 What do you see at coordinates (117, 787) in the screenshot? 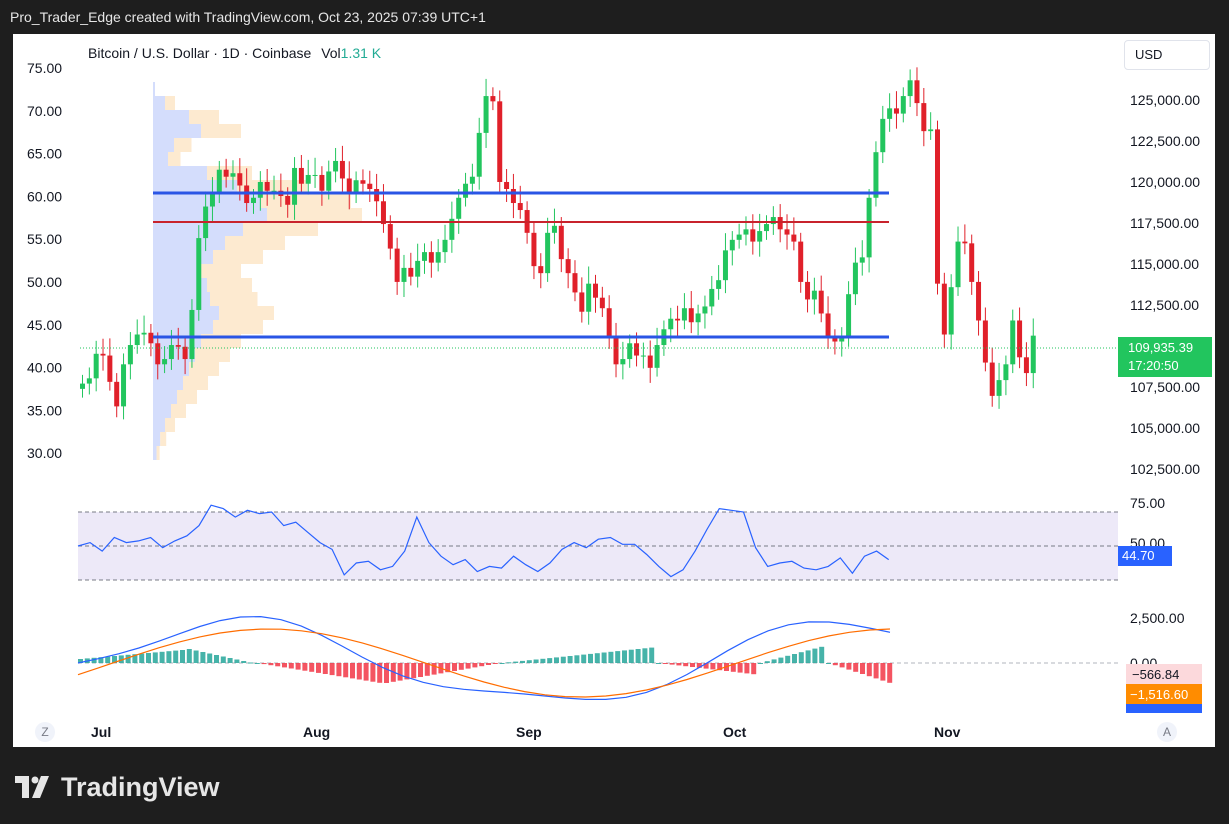
I see `tradingview-brand: TradingView` at bounding box center [117, 787].